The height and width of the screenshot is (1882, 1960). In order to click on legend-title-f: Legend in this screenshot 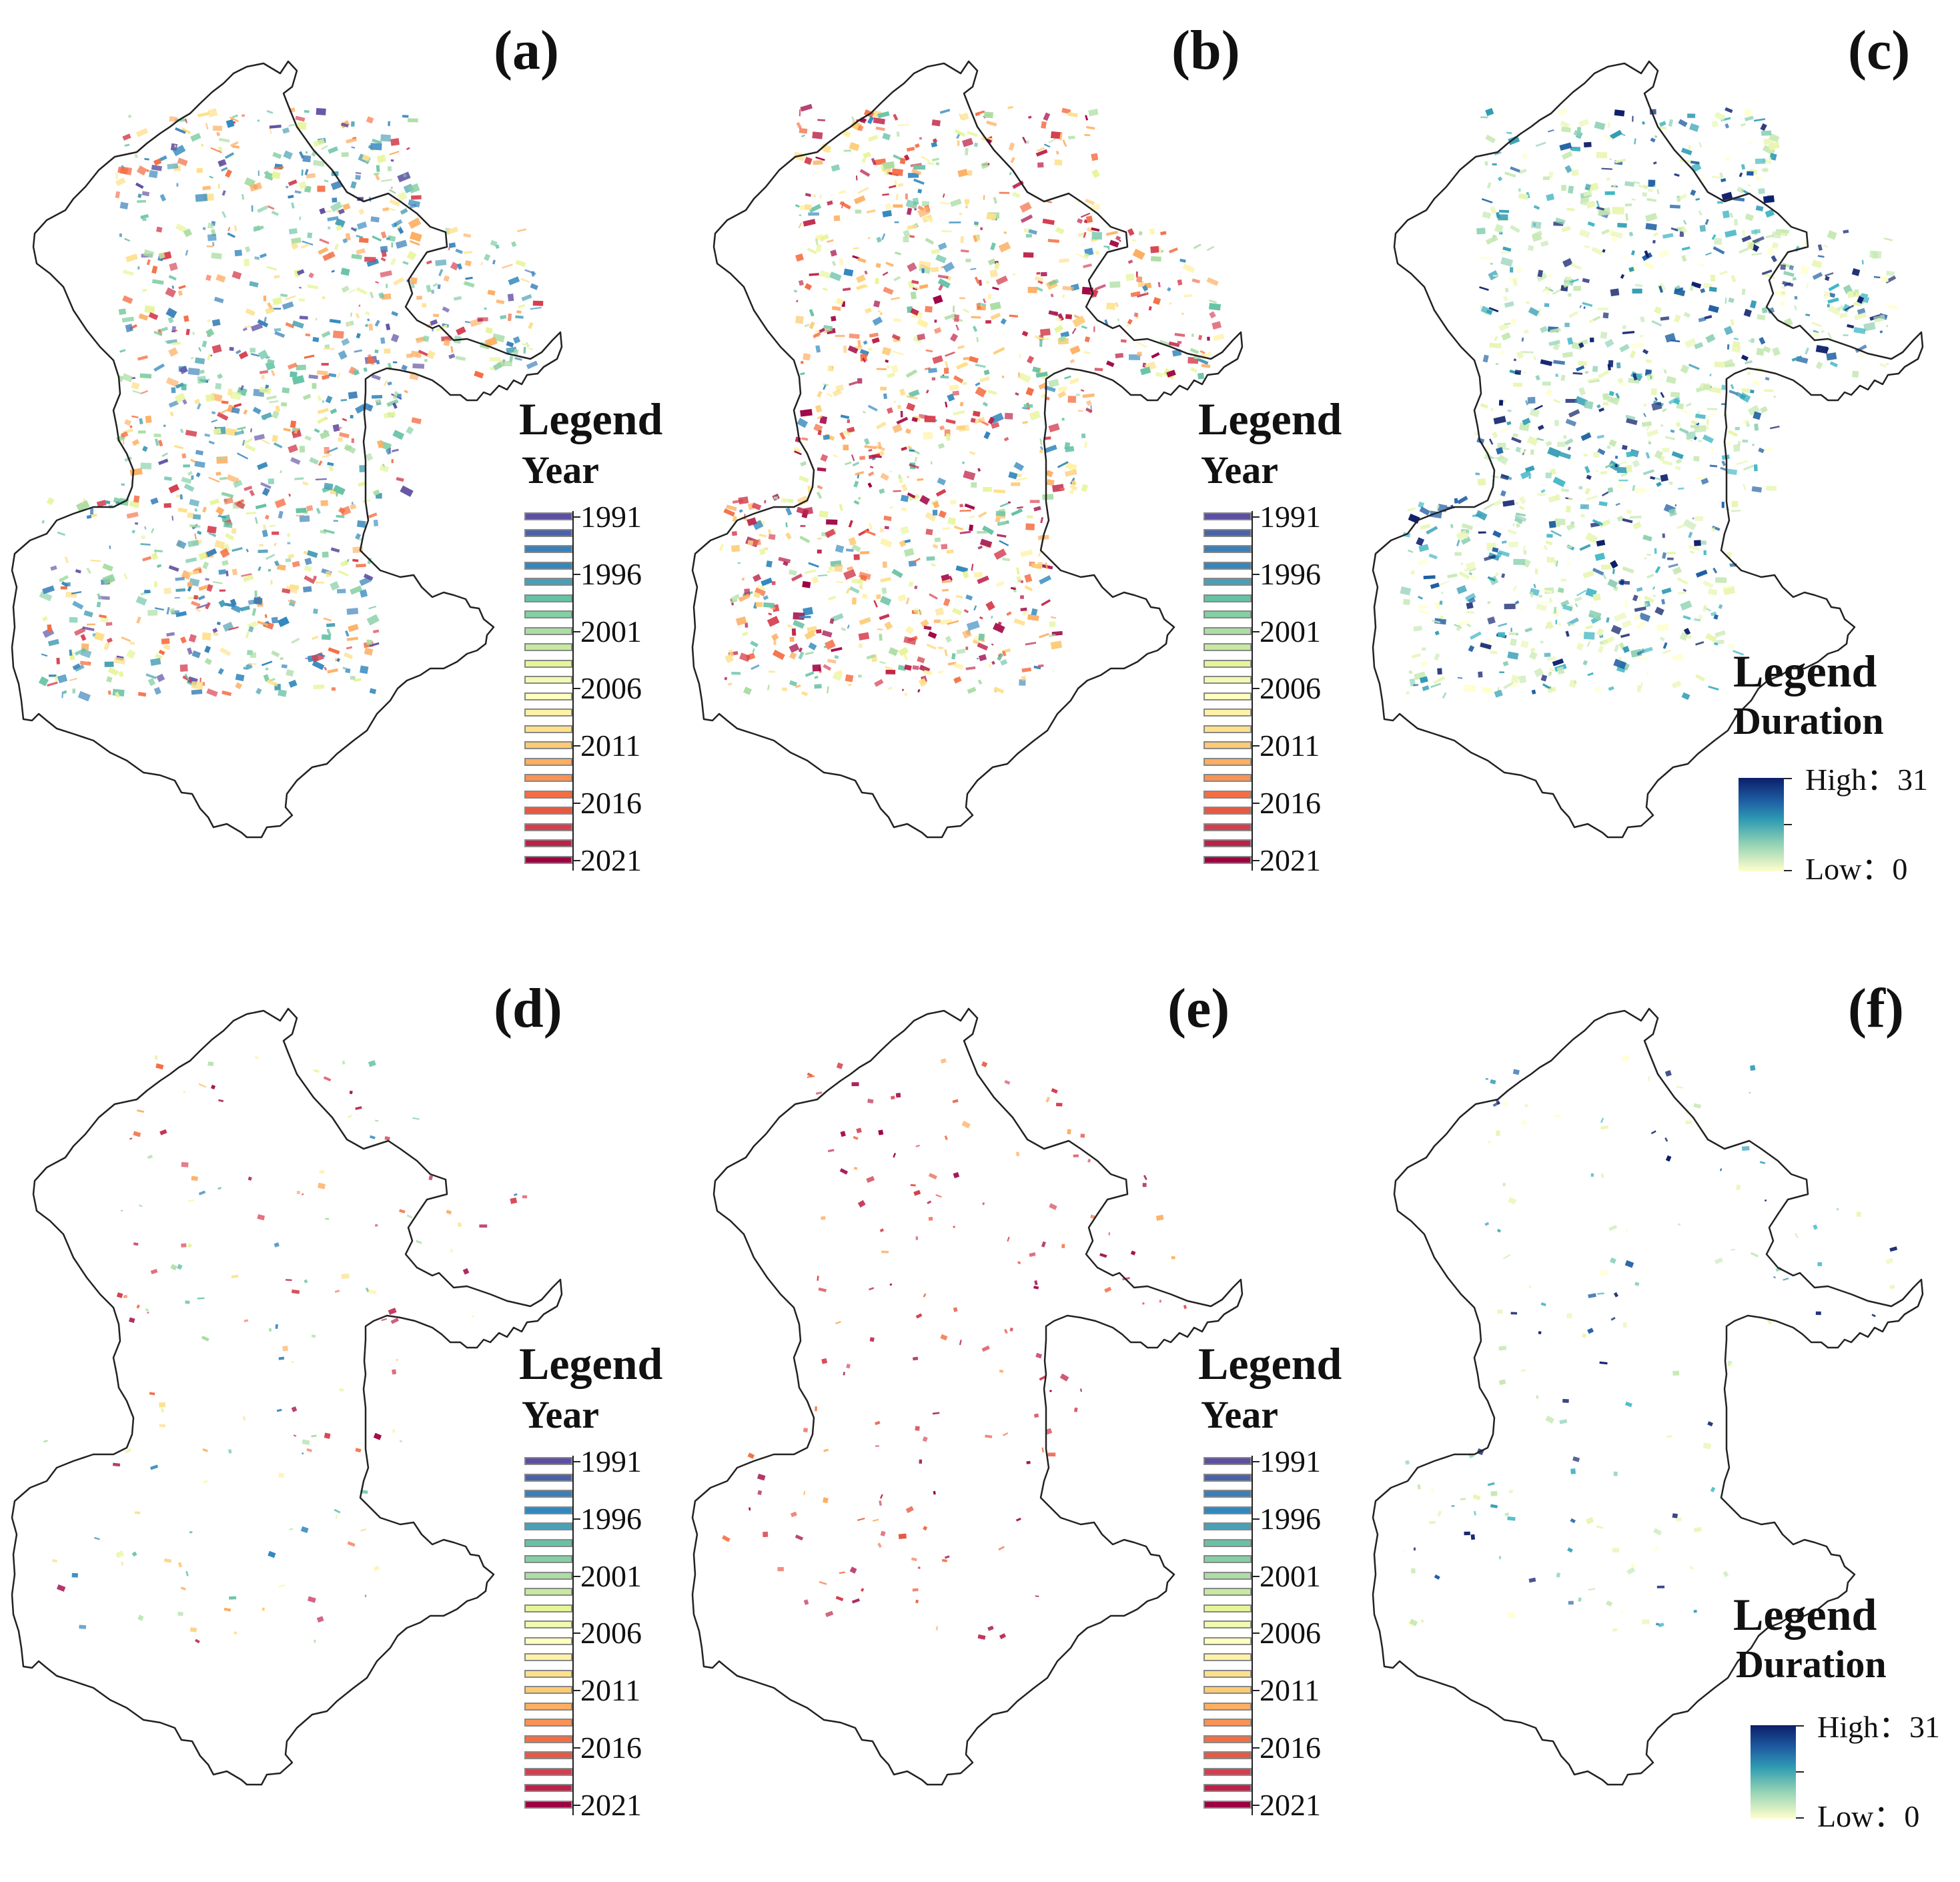, I will do `click(1805, 1615)`.